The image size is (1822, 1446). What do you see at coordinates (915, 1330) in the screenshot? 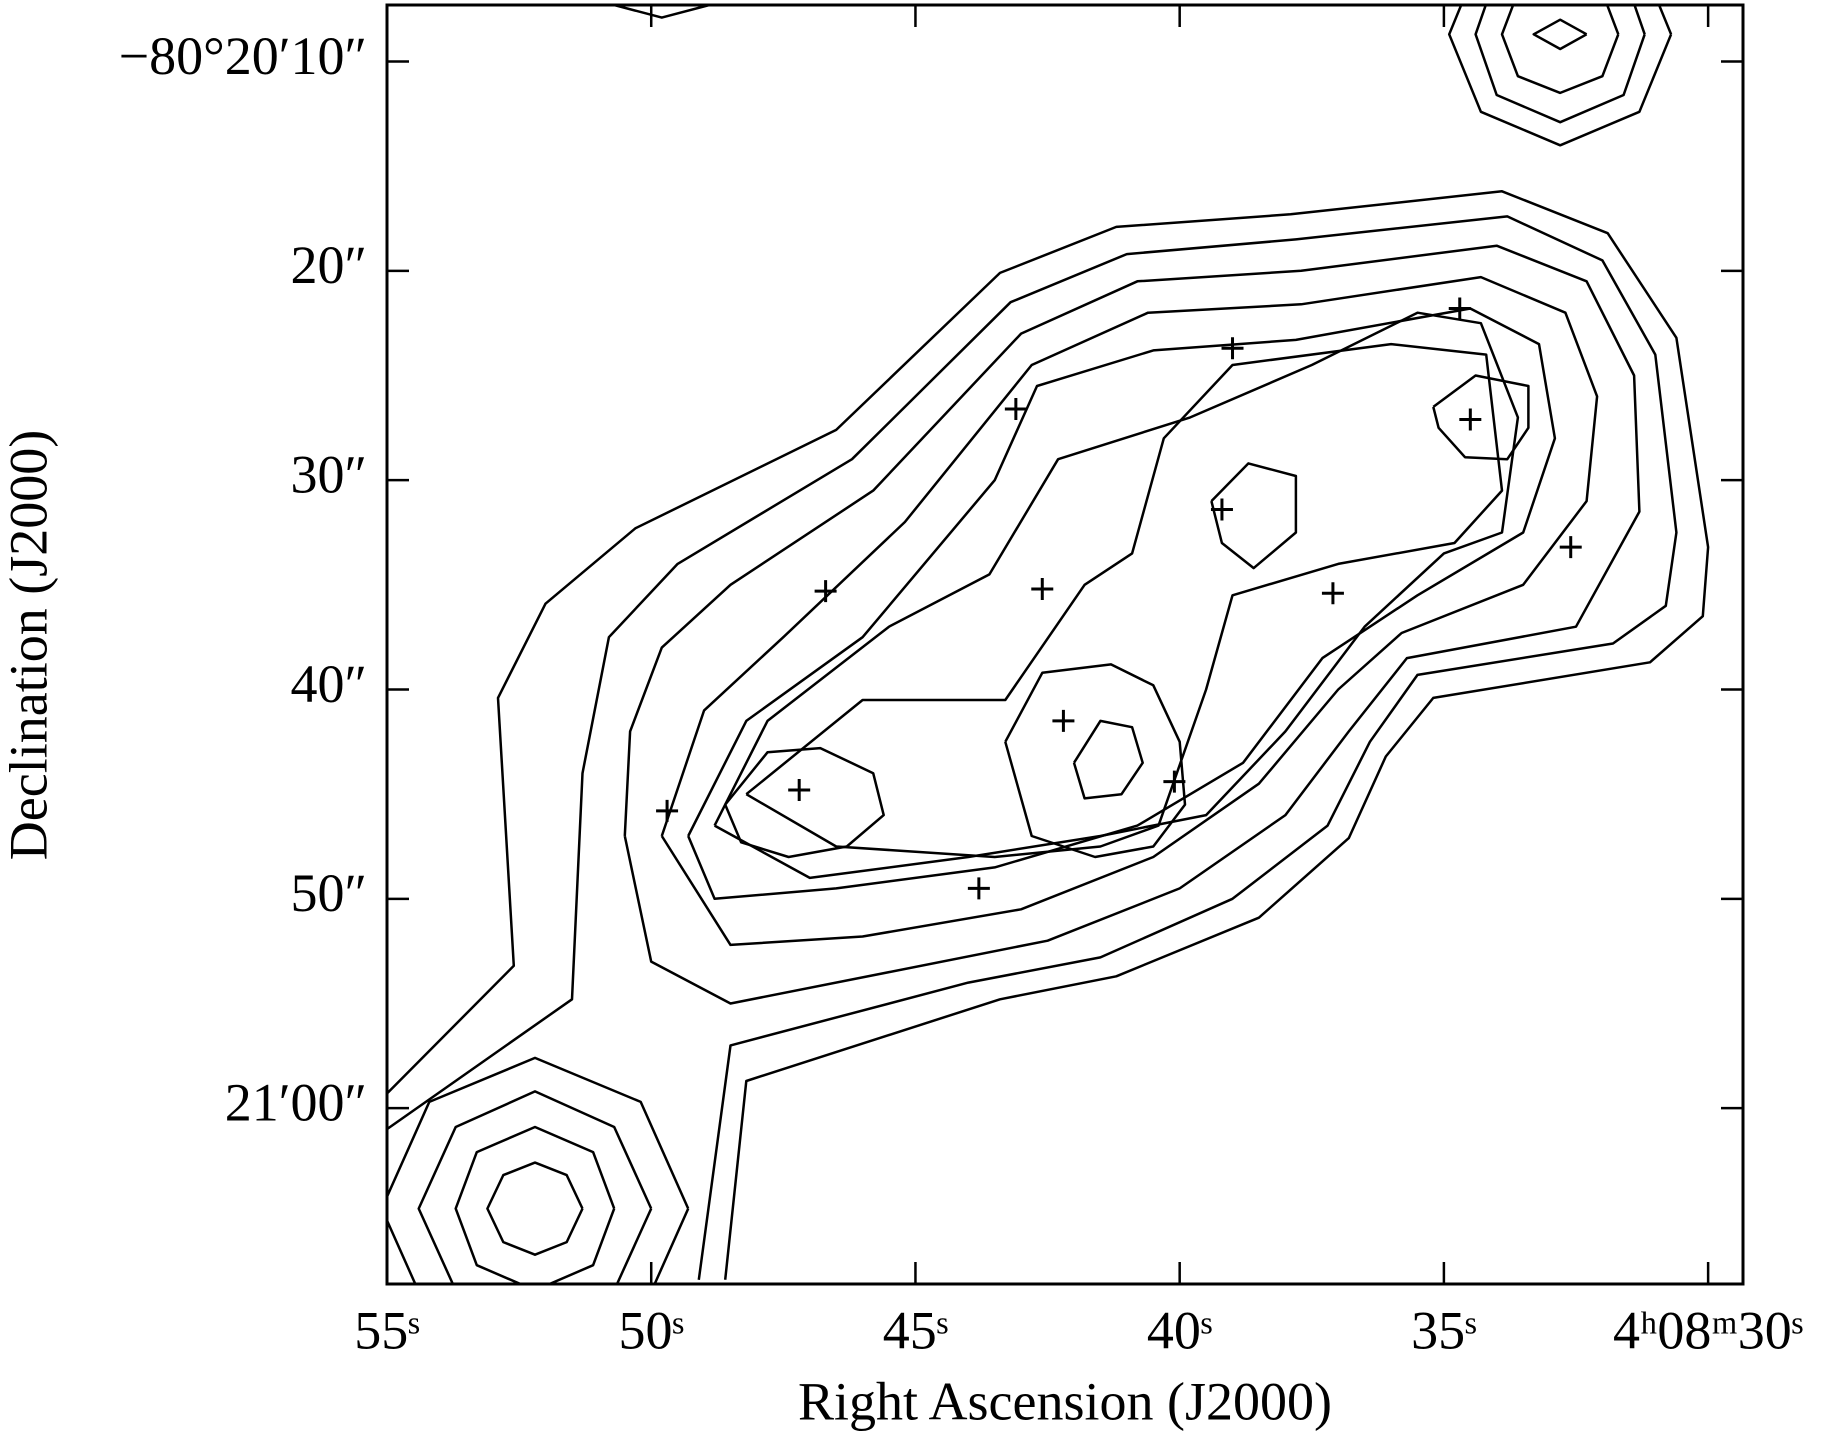
I see `x-tick-label: 45ˢ` at bounding box center [915, 1330].